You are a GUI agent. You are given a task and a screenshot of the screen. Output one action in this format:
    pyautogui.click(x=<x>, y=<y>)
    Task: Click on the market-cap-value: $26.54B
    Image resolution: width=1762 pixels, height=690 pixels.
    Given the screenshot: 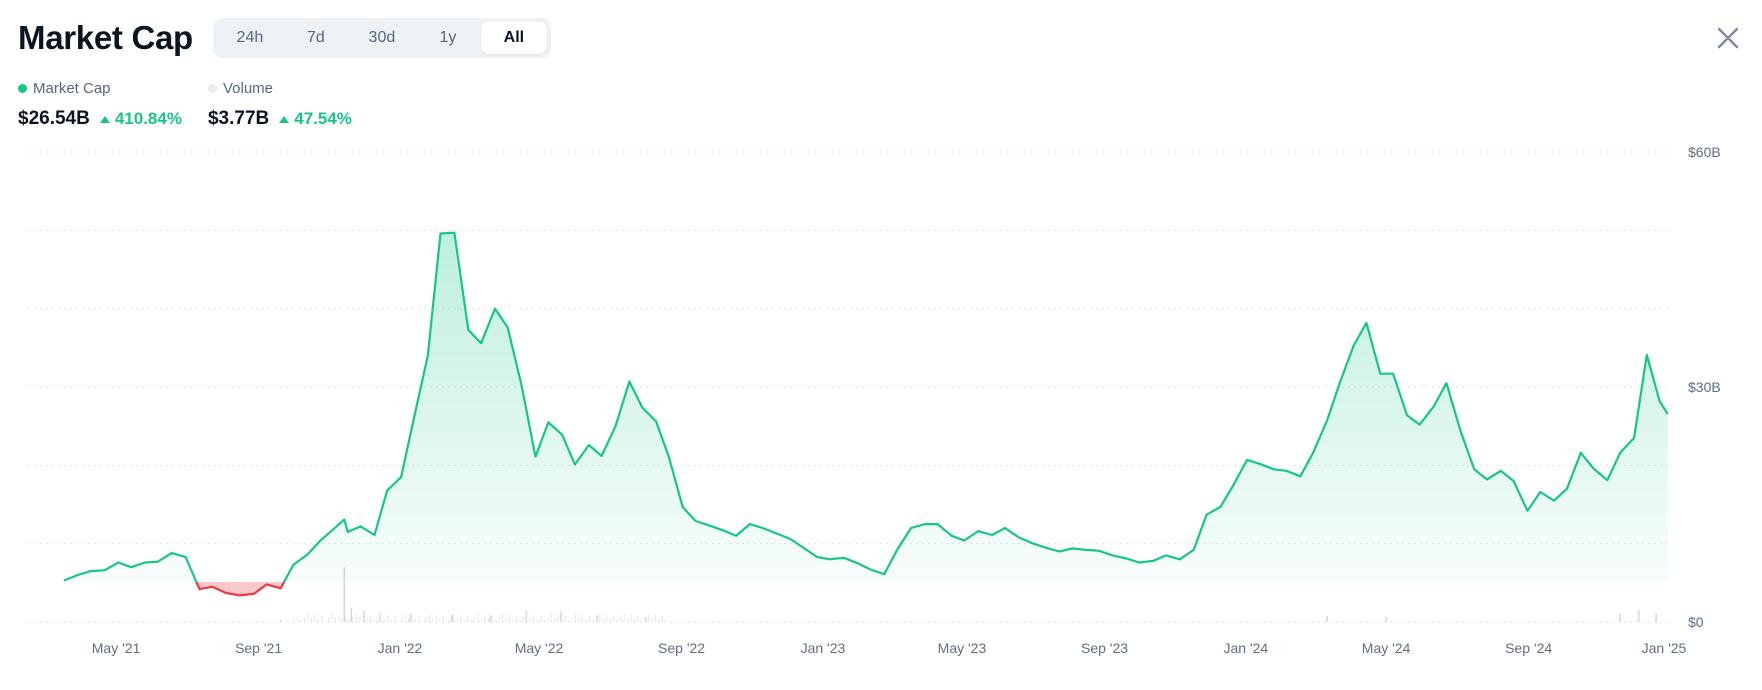 What is the action you would take?
    pyautogui.click(x=54, y=118)
    